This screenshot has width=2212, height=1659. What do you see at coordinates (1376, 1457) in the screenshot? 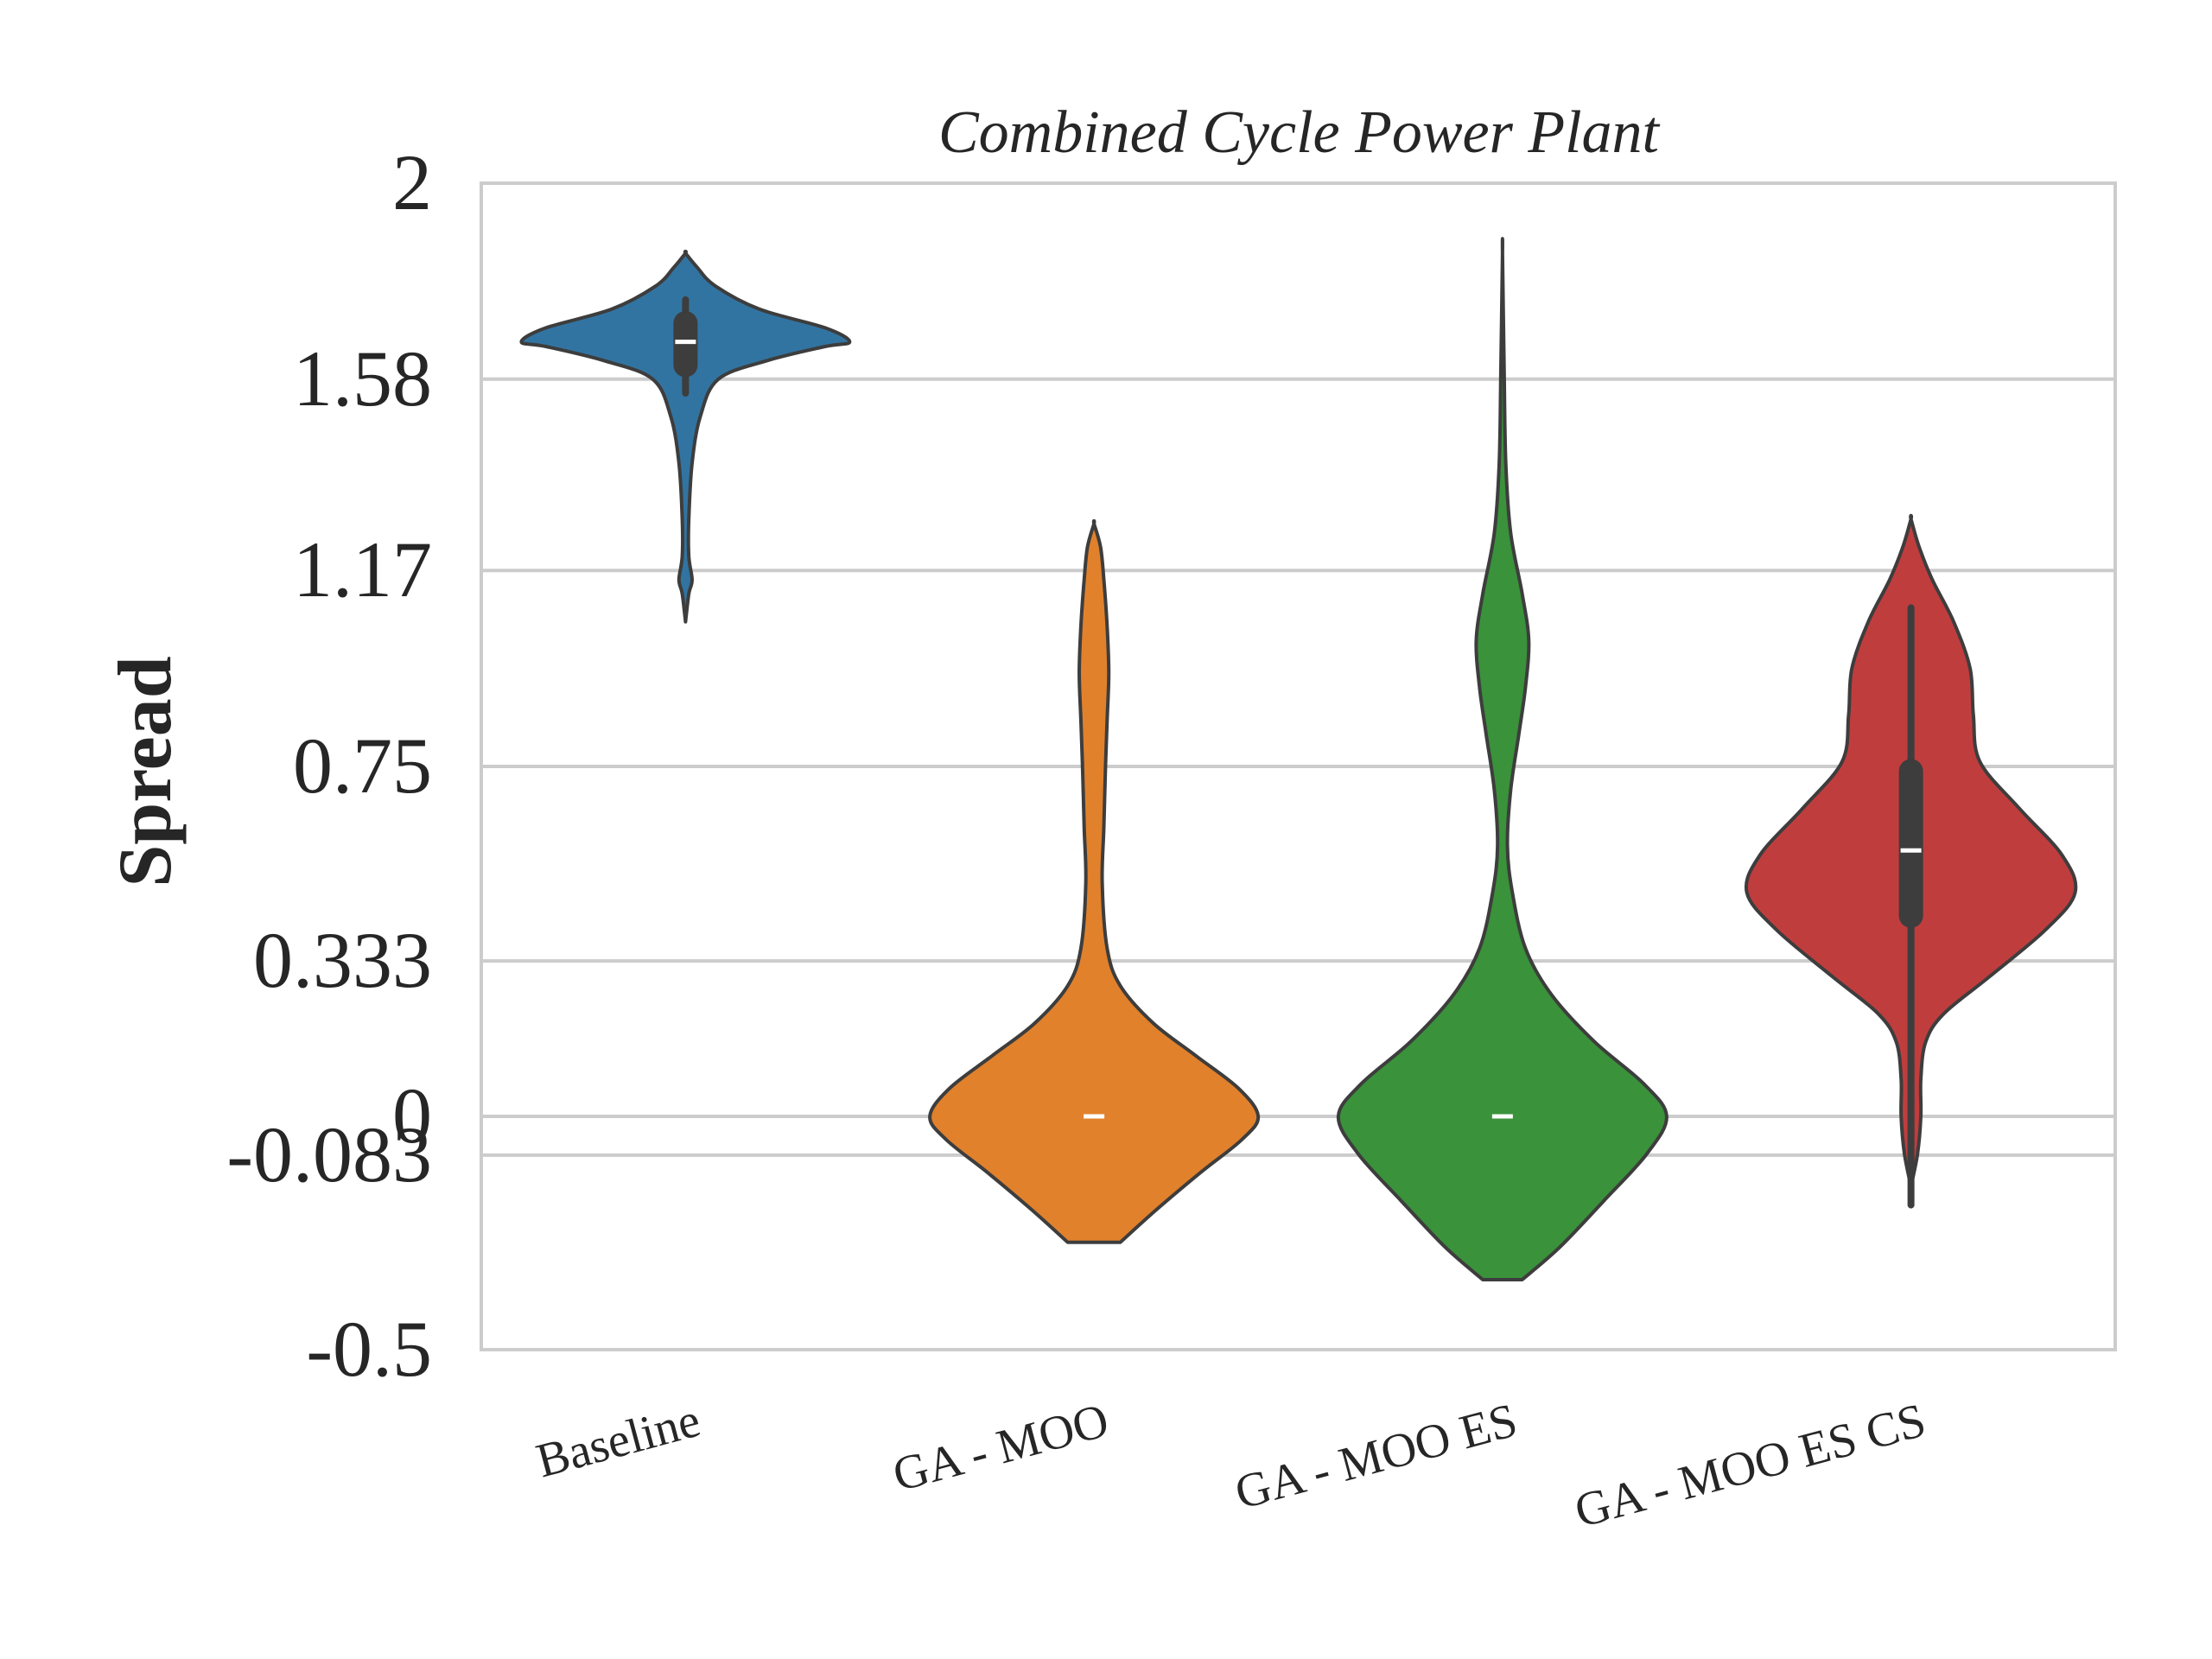
I see `x-tick-label: GA - MOO ES` at bounding box center [1376, 1457].